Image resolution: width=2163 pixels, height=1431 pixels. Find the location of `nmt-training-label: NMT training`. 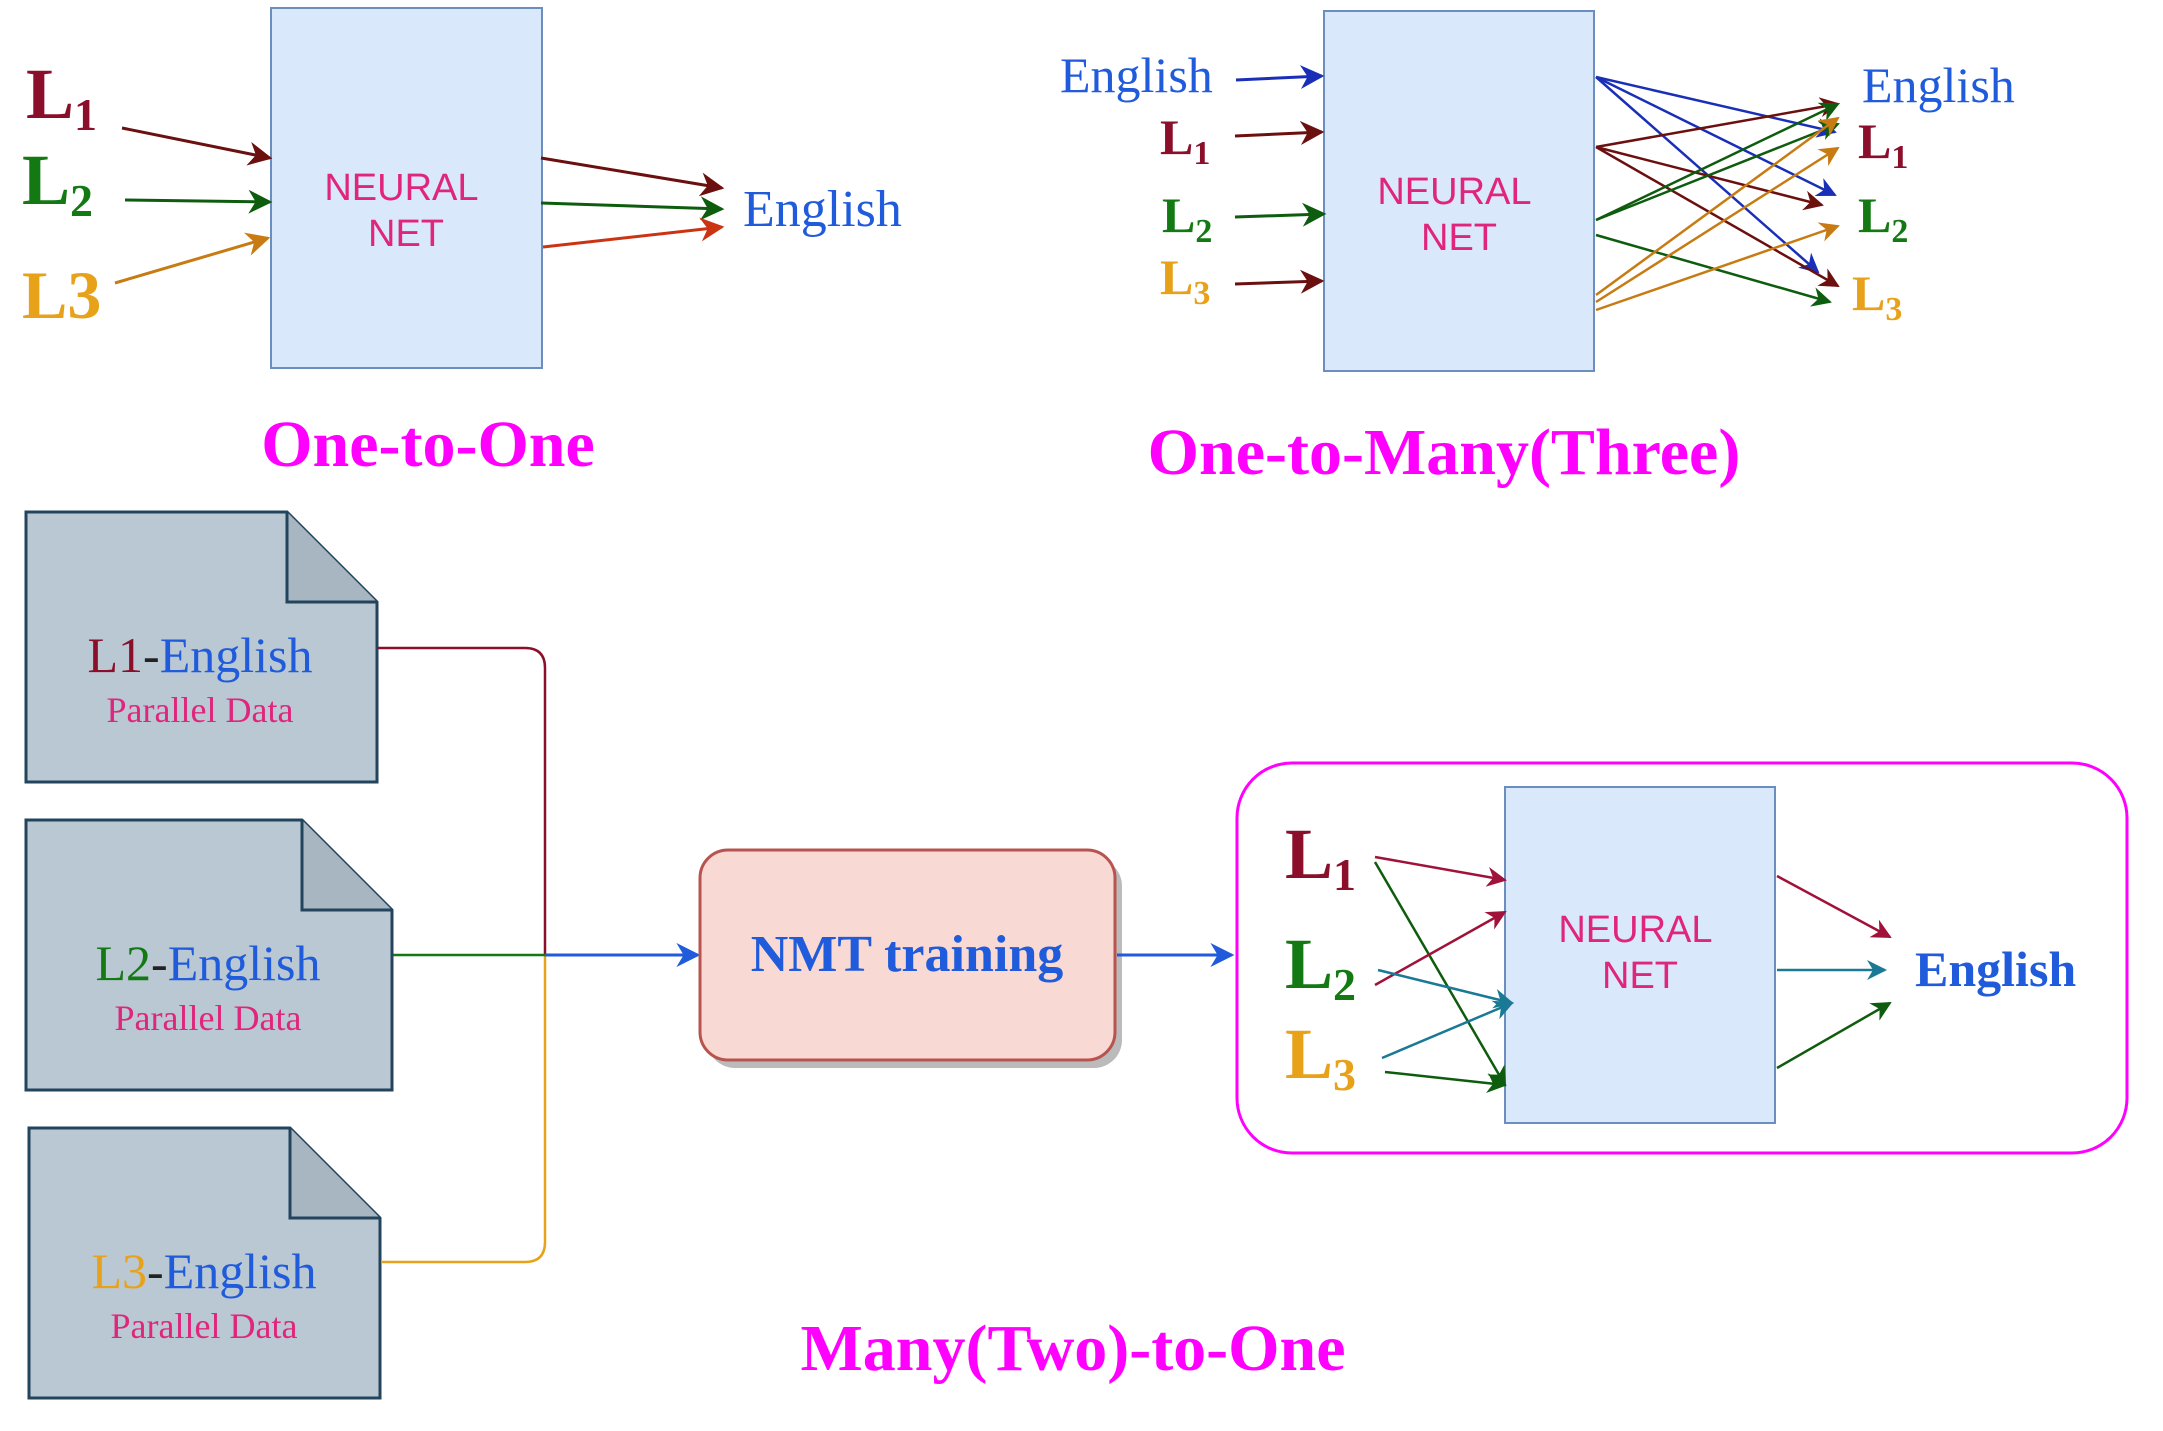

nmt-training-label: NMT training is located at coordinates (907, 954).